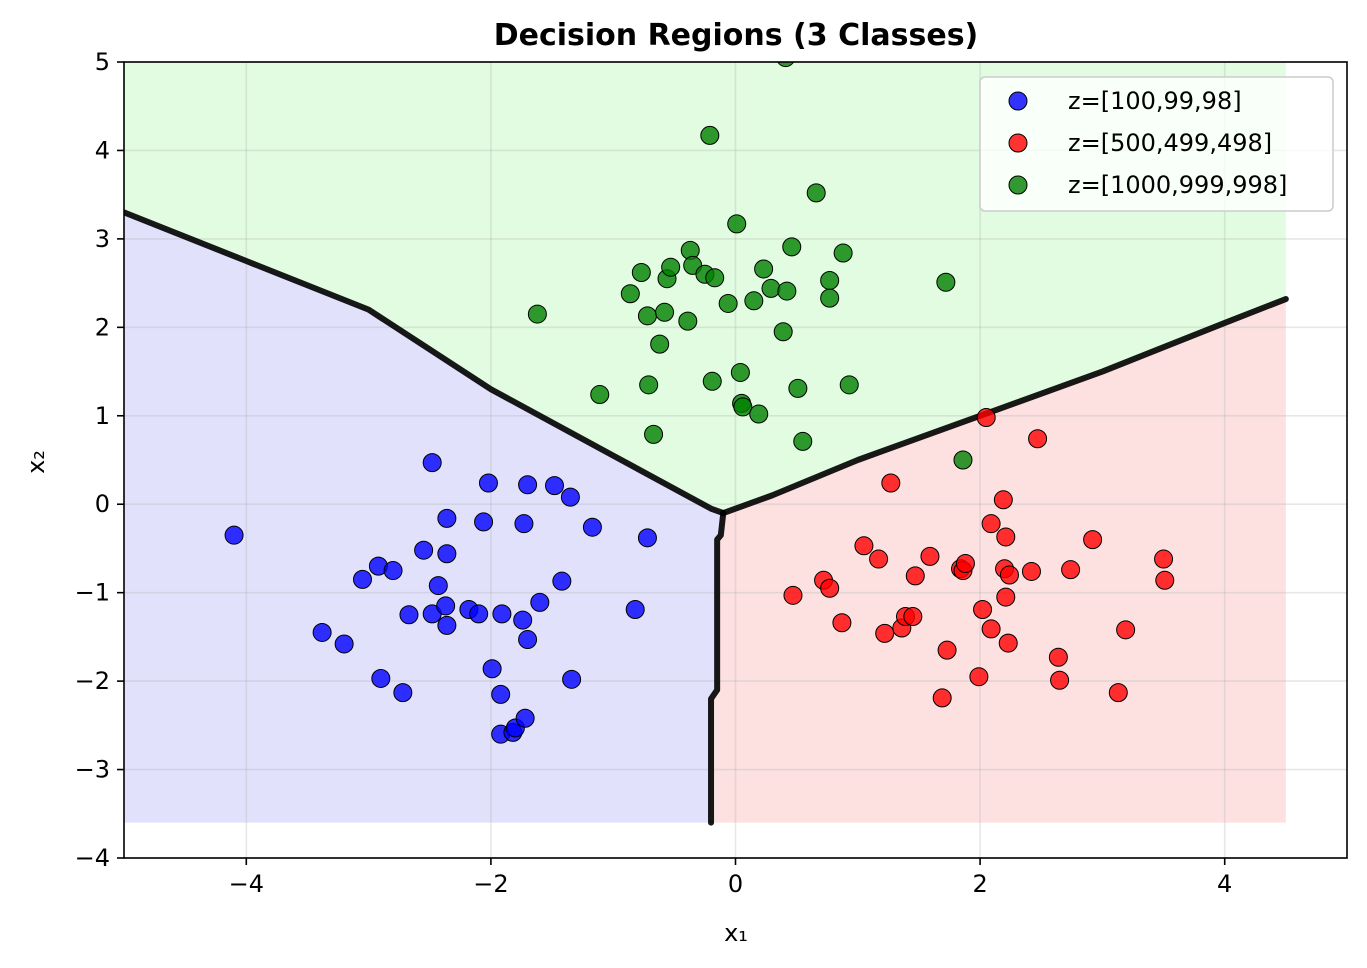  What do you see at coordinates (736, 35) in the screenshot?
I see `chart-title: Decision Regions (3 Classes)` at bounding box center [736, 35].